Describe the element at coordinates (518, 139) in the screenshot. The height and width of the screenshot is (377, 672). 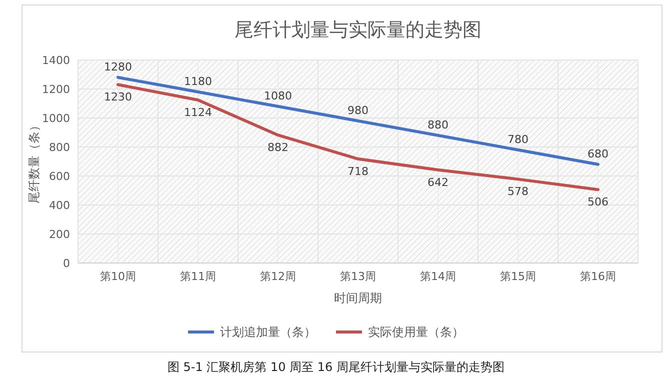
I see `data-label: 780` at that location.